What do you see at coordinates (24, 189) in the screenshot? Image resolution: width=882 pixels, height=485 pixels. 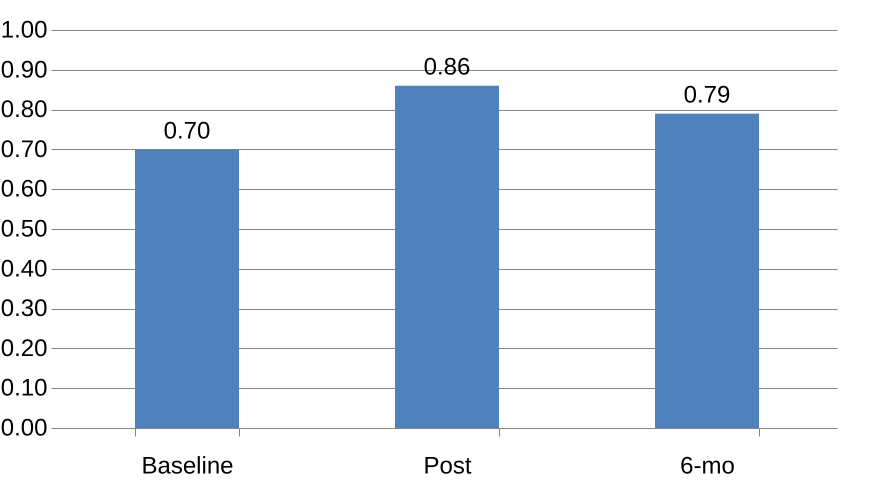 I see `y-tick-label: 0.60` at bounding box center [24, 189].